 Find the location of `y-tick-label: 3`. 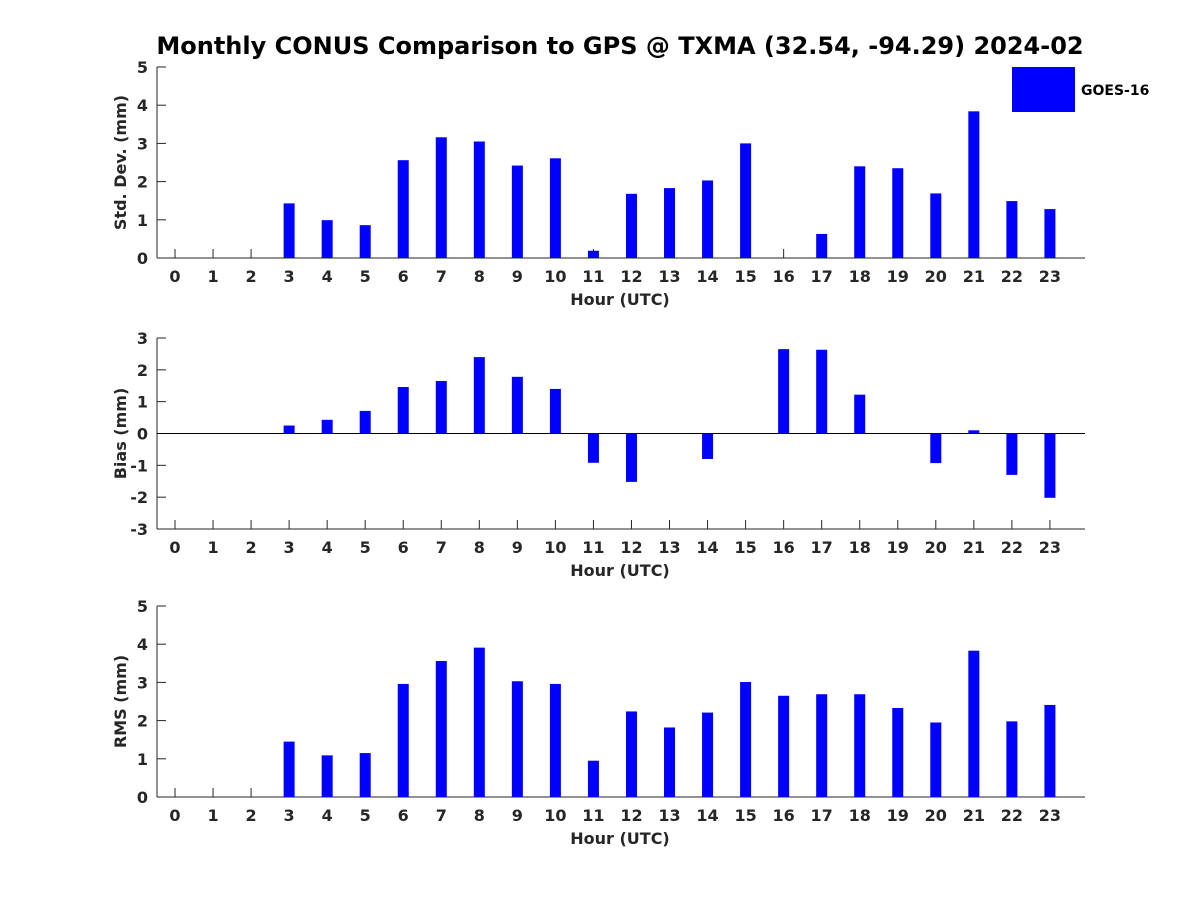

y-tick-label: 3 is located at coordinates (142, 143).